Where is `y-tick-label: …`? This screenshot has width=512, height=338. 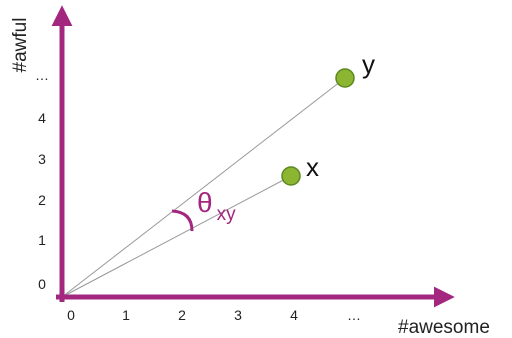 y-tick-label: … is located at coordinates (42, 75).